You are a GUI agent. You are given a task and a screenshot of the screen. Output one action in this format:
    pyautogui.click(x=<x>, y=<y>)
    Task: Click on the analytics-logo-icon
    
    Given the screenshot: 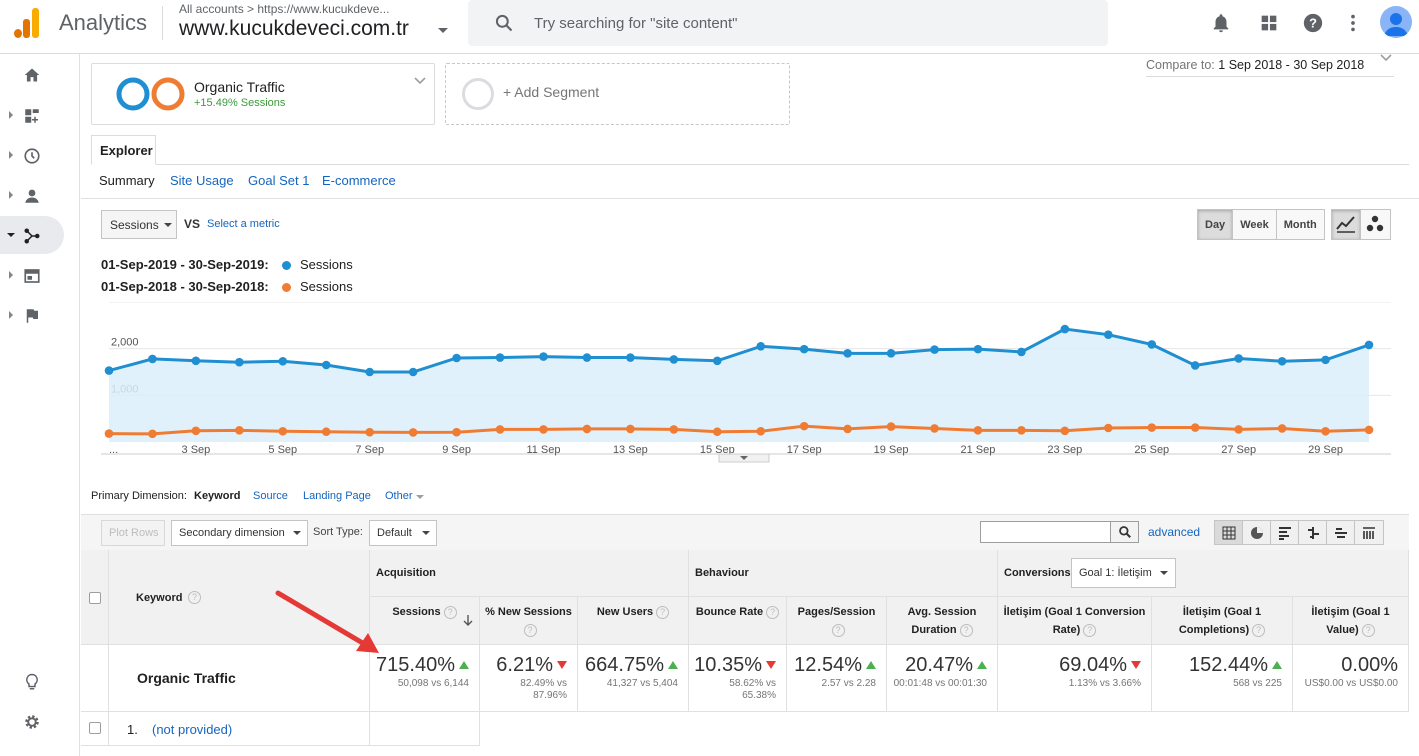 What is the action you would take?
    pyautogui.click(x=27, y=23)
    